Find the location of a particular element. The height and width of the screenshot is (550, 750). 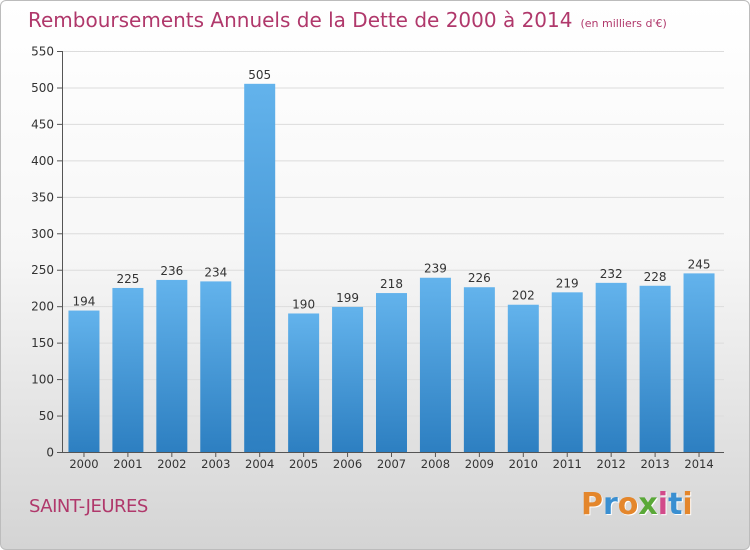

data-label: 234 is located at coordinates (215, 272).